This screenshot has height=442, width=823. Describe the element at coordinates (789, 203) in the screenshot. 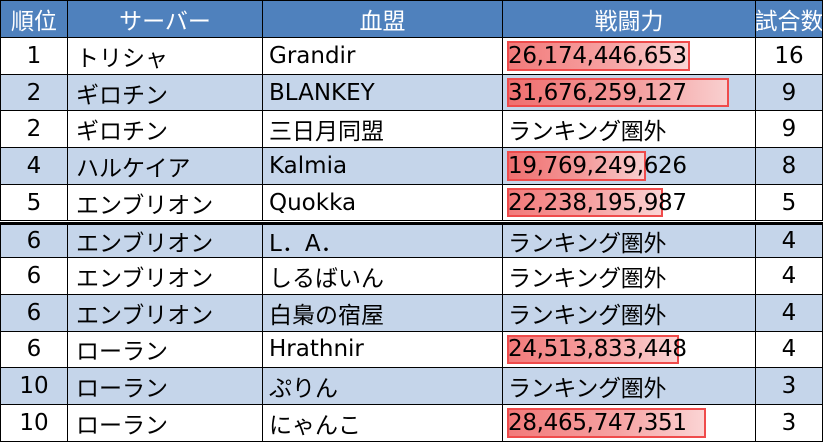

I see `wins-cell: 5` at that location.